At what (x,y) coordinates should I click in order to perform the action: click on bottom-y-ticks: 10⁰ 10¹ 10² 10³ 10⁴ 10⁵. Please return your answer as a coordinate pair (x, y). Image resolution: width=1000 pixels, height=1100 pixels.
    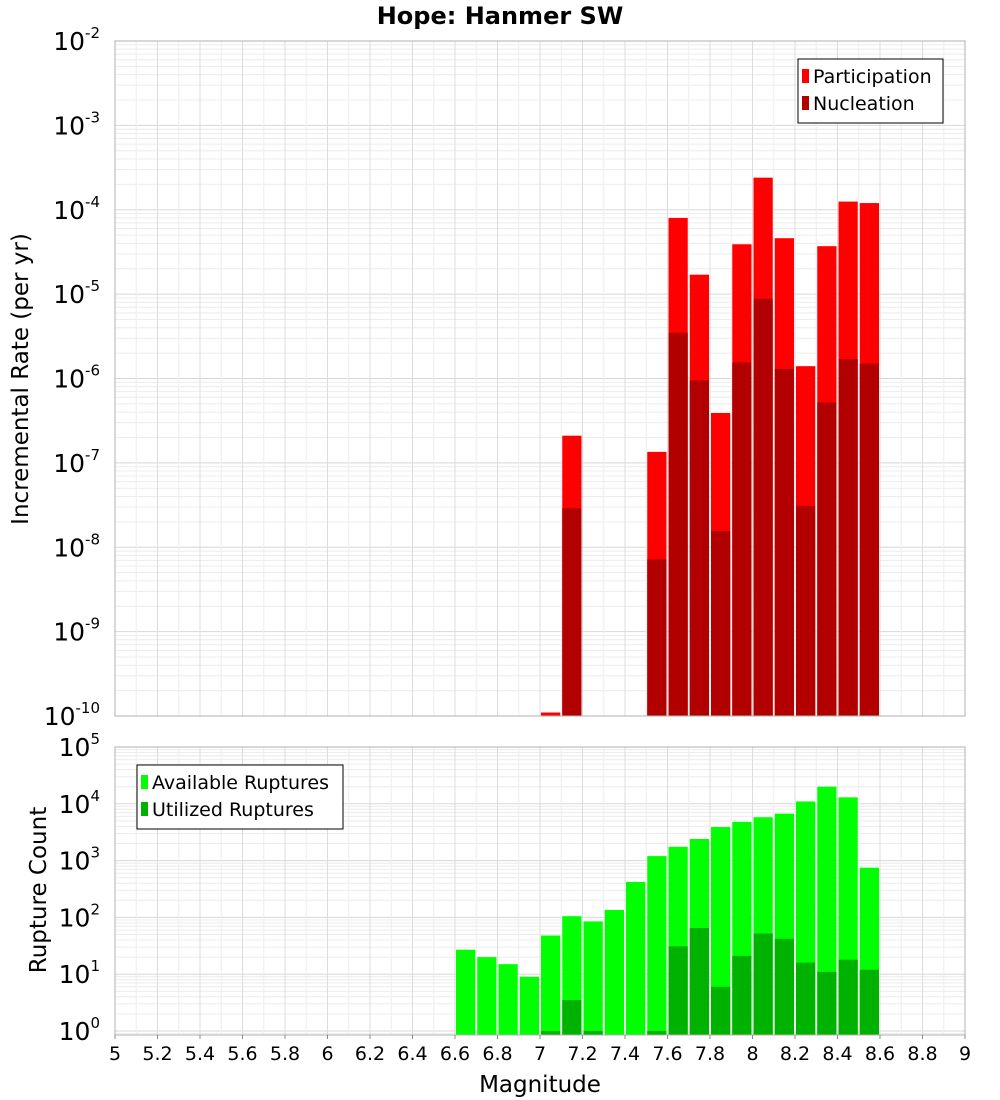
    Looking at the image, I should click on (79, 888).